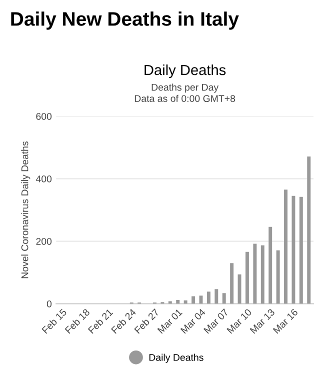 The image size is (330, 375). I want to click on y-tick-label: 600, so click(44, 116).